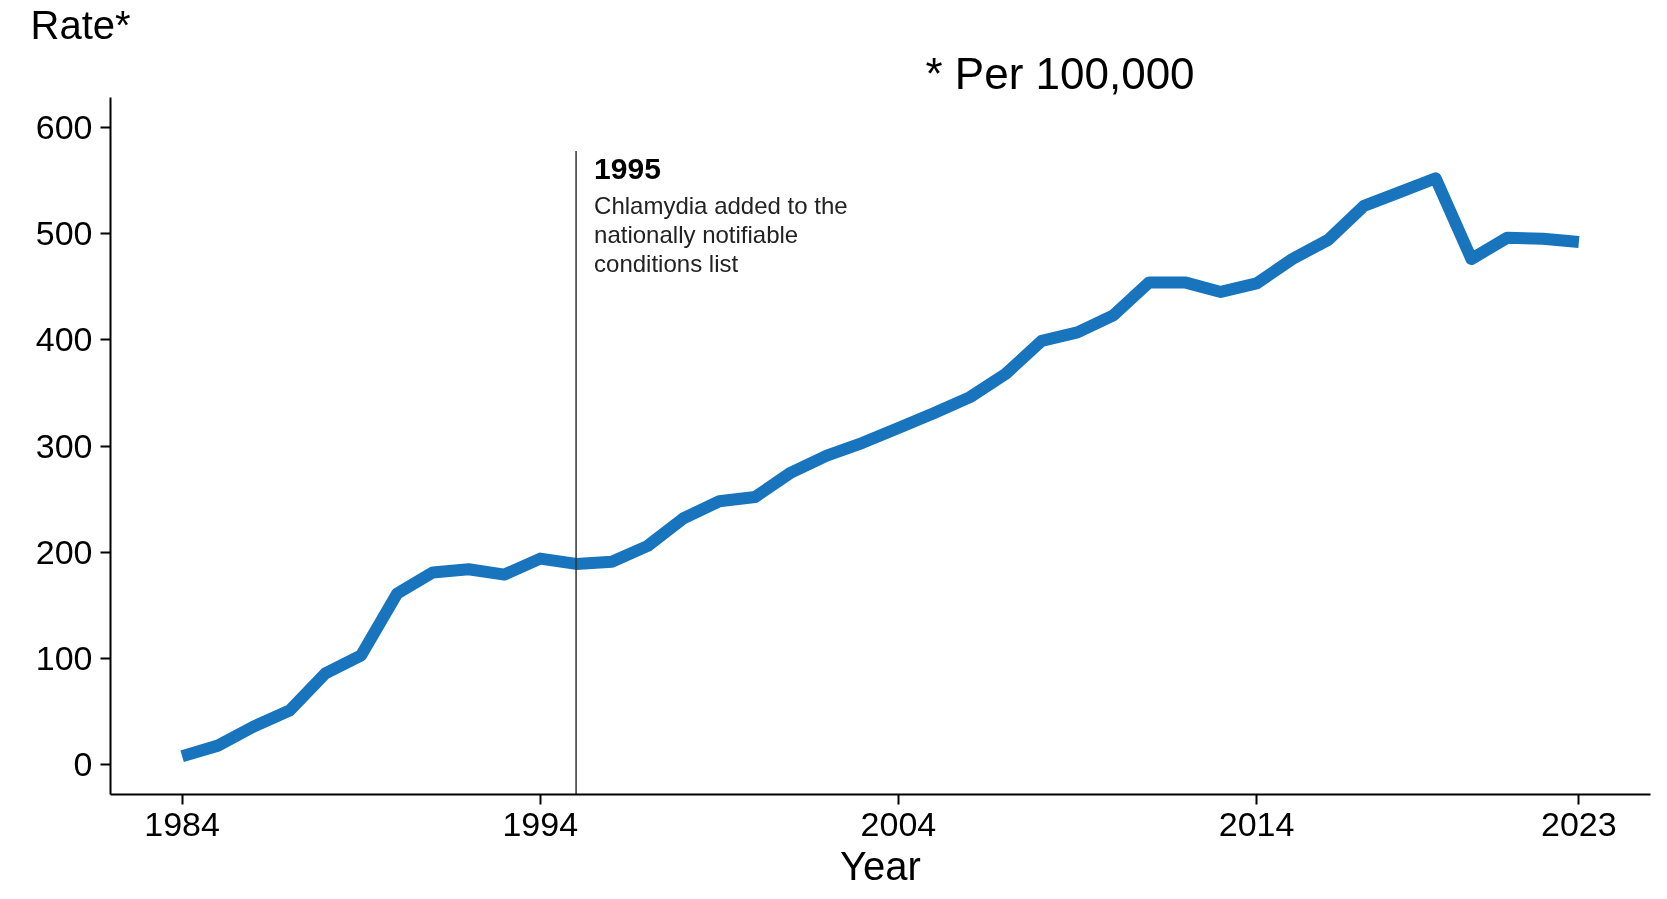 The width and height of the screenshot is (1667, 899). What do you see at coordinates (880, 865) in the screenshot?
I see `x-axis-title: Year` at bounding box center [880, 865].